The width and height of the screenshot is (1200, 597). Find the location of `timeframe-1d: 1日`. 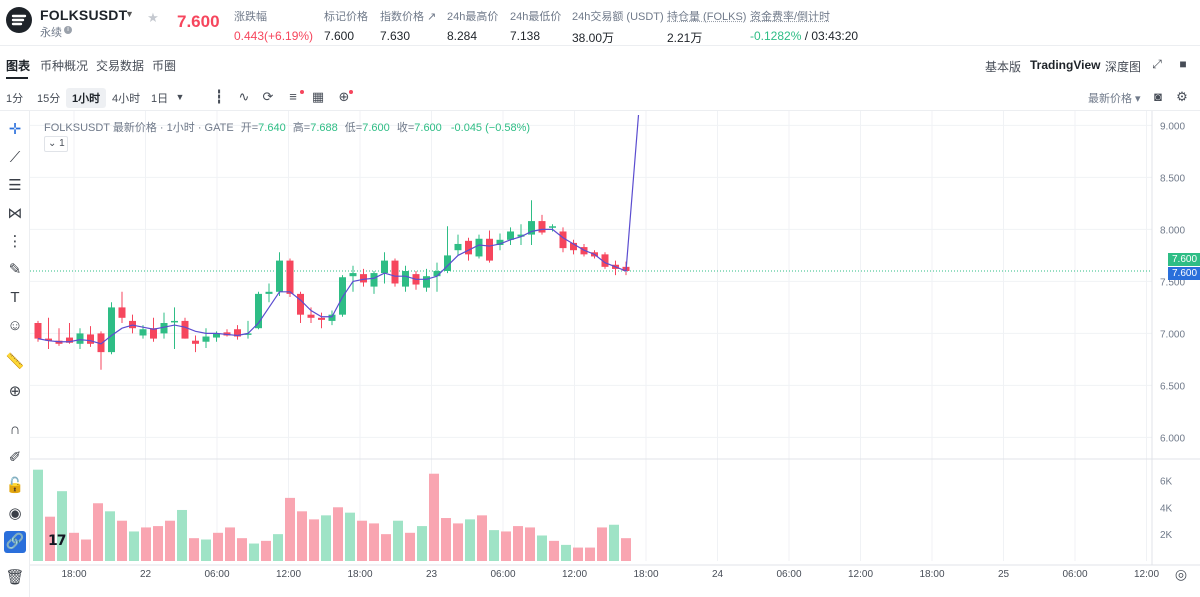

timeframe-1d: 1日 is located at coordinates (160, 99).